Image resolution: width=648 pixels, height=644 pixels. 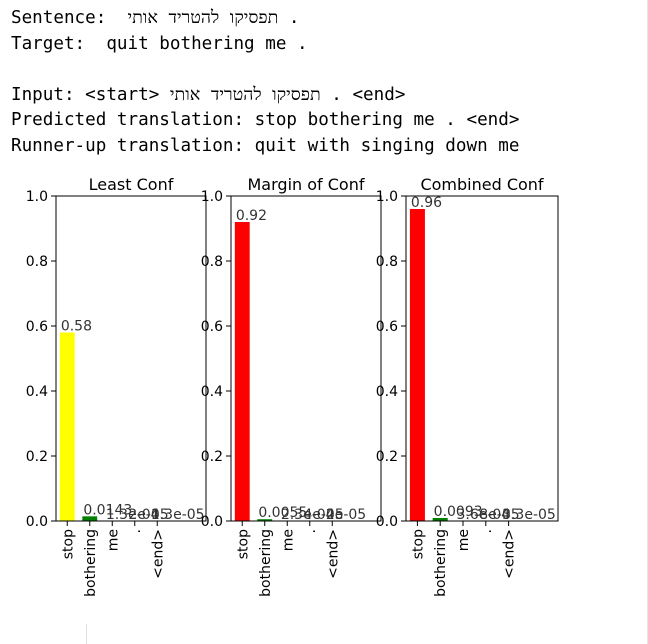 I want to click on bar-value-label: 4e-05, so click(x=323, y=515).